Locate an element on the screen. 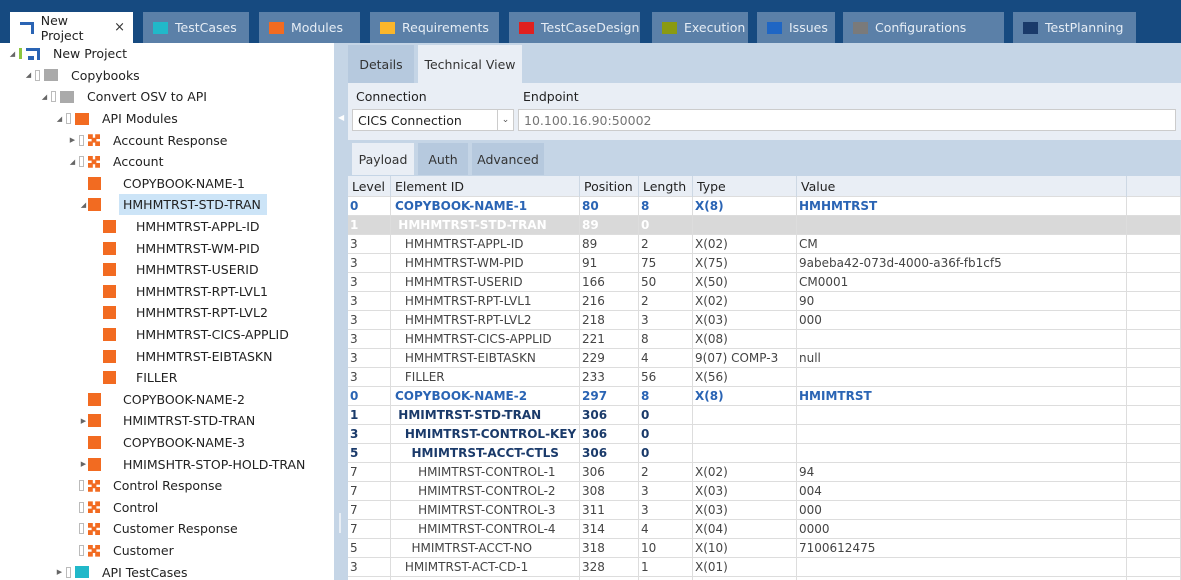 The height and width of the screenshot is (580, 1181). table-row: 3 HMHMTRST-RPT-LVL2 218 3 X(03) 000 is located at coordinates (764, 320).